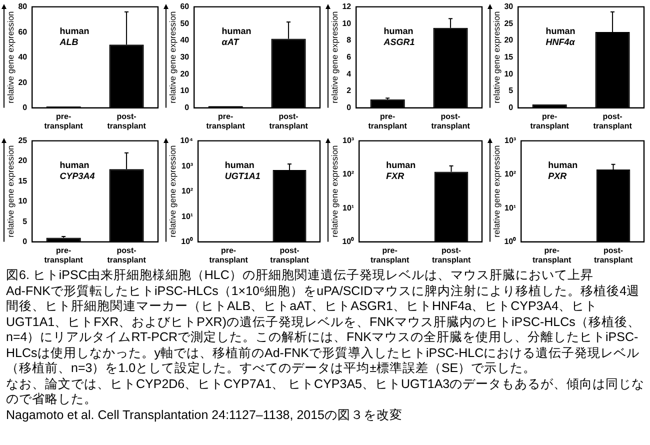 This screenshot has height=445, width=650. What do you see at coordinates (349, 40) in the screenshot?
I see `y-tick-label: 8` at bounding box center [349, 40].